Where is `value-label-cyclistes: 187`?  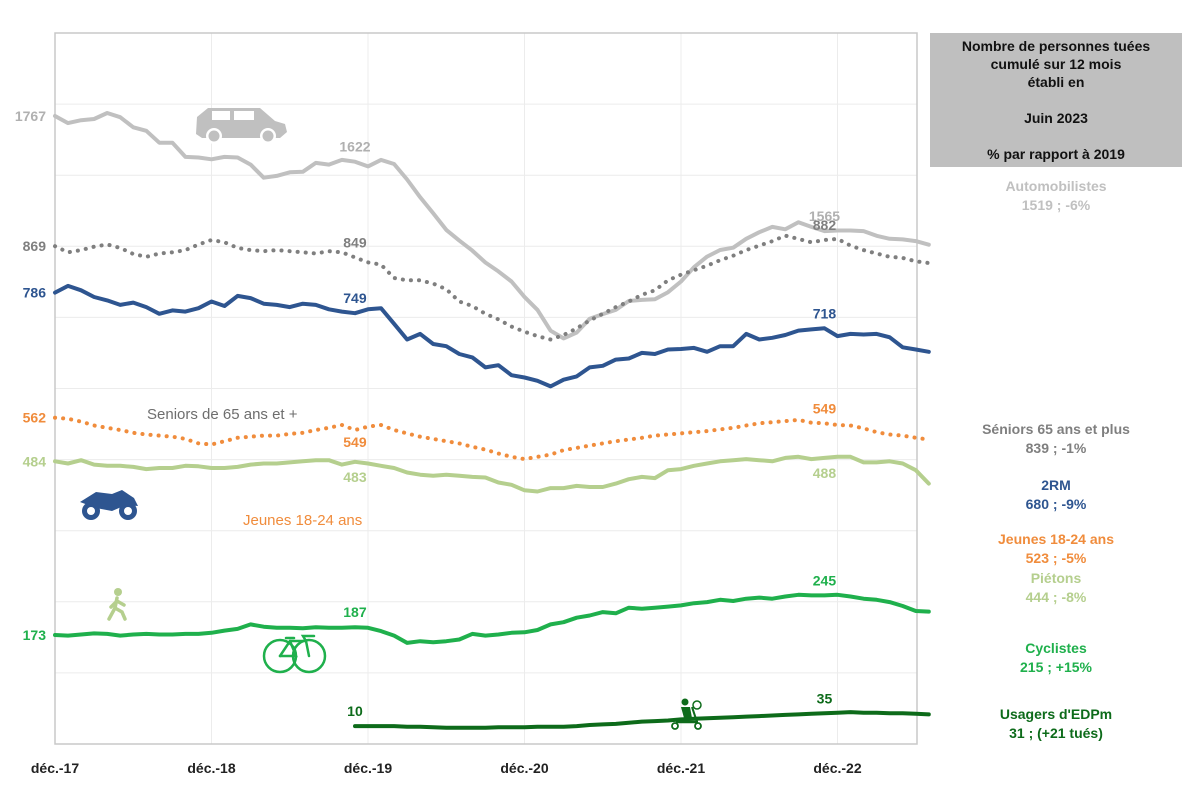
value-label-cyclistes: 187 is located at coordinates (355, 612).